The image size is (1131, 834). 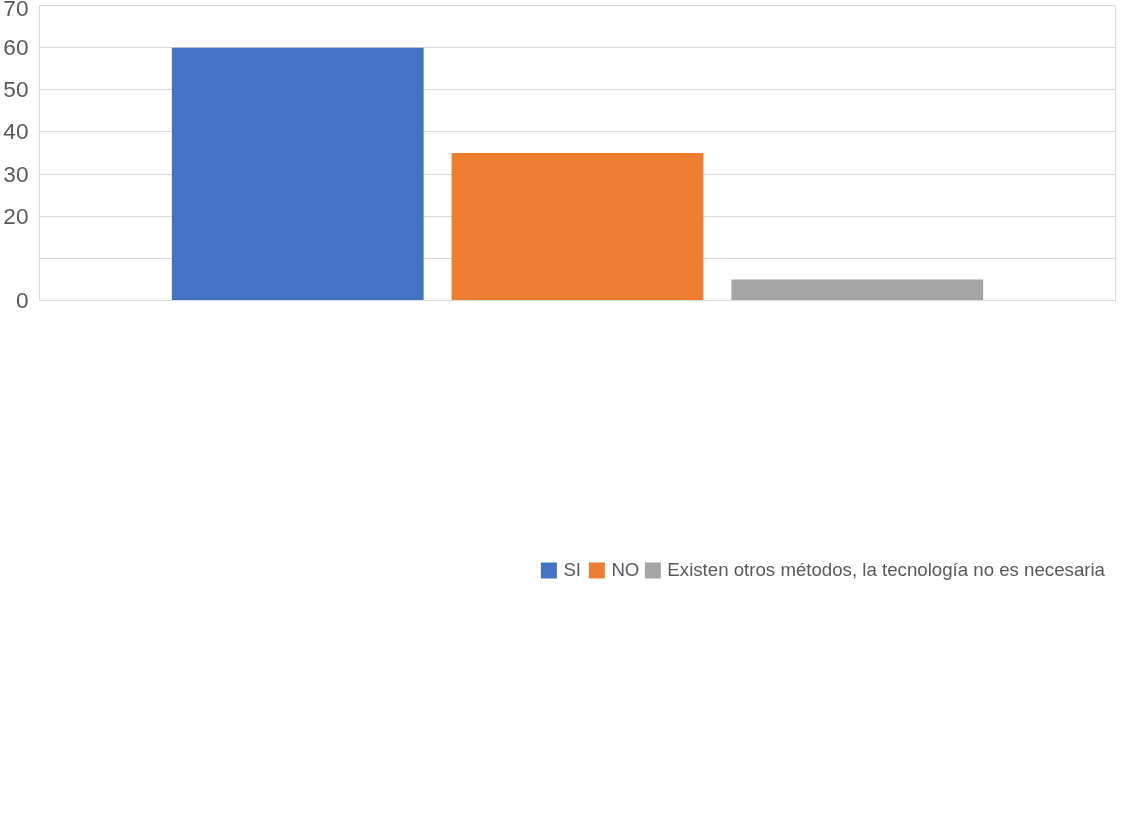 I want to click on legend-label: NO, so click(x=625, y=570).